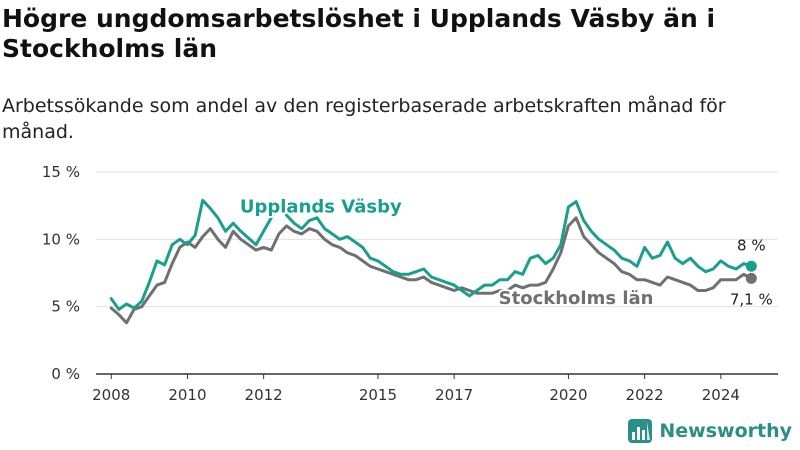  Describe the element at coordinates (61, 239) in the screenshot. I see `y-tick-label: 10 %` at that location.